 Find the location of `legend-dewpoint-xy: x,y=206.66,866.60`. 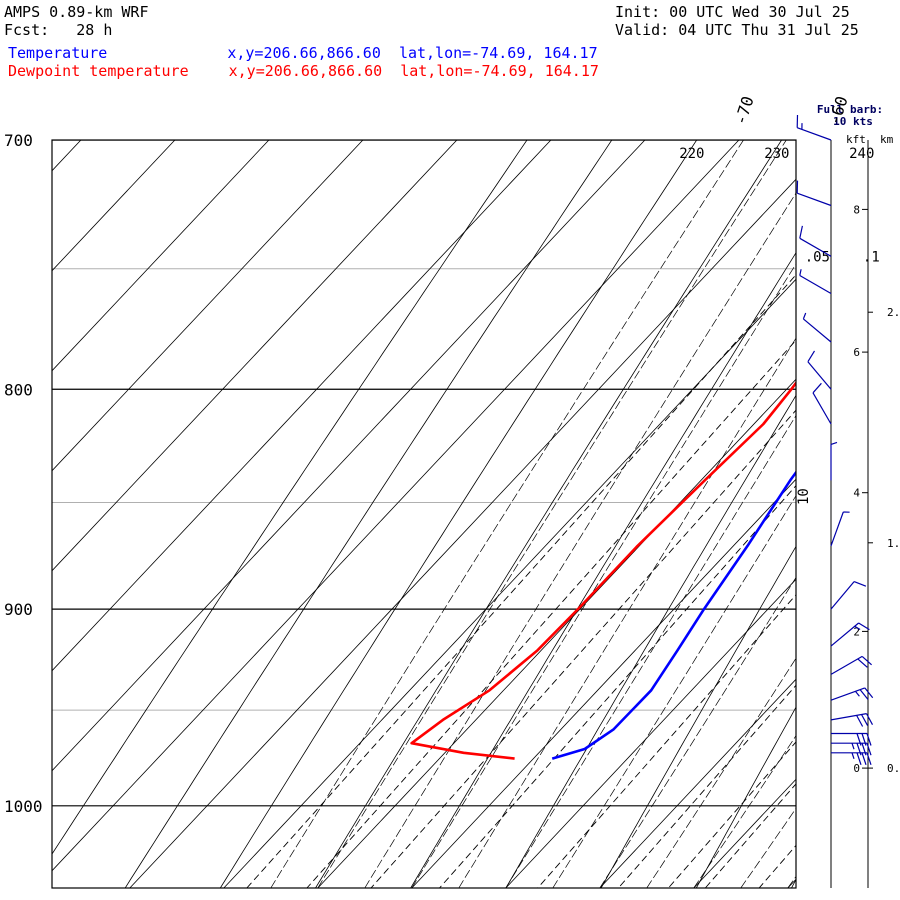

legend-dewpoint-xy: x,y=206.66,866.60 is located at coordinates (305, 71).